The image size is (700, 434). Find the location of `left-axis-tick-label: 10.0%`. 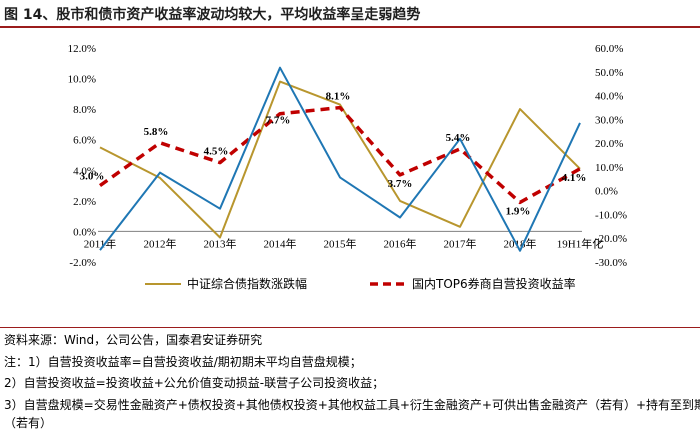

left-axis-tick-label: 10.0% is located at coordinates (82, 80).